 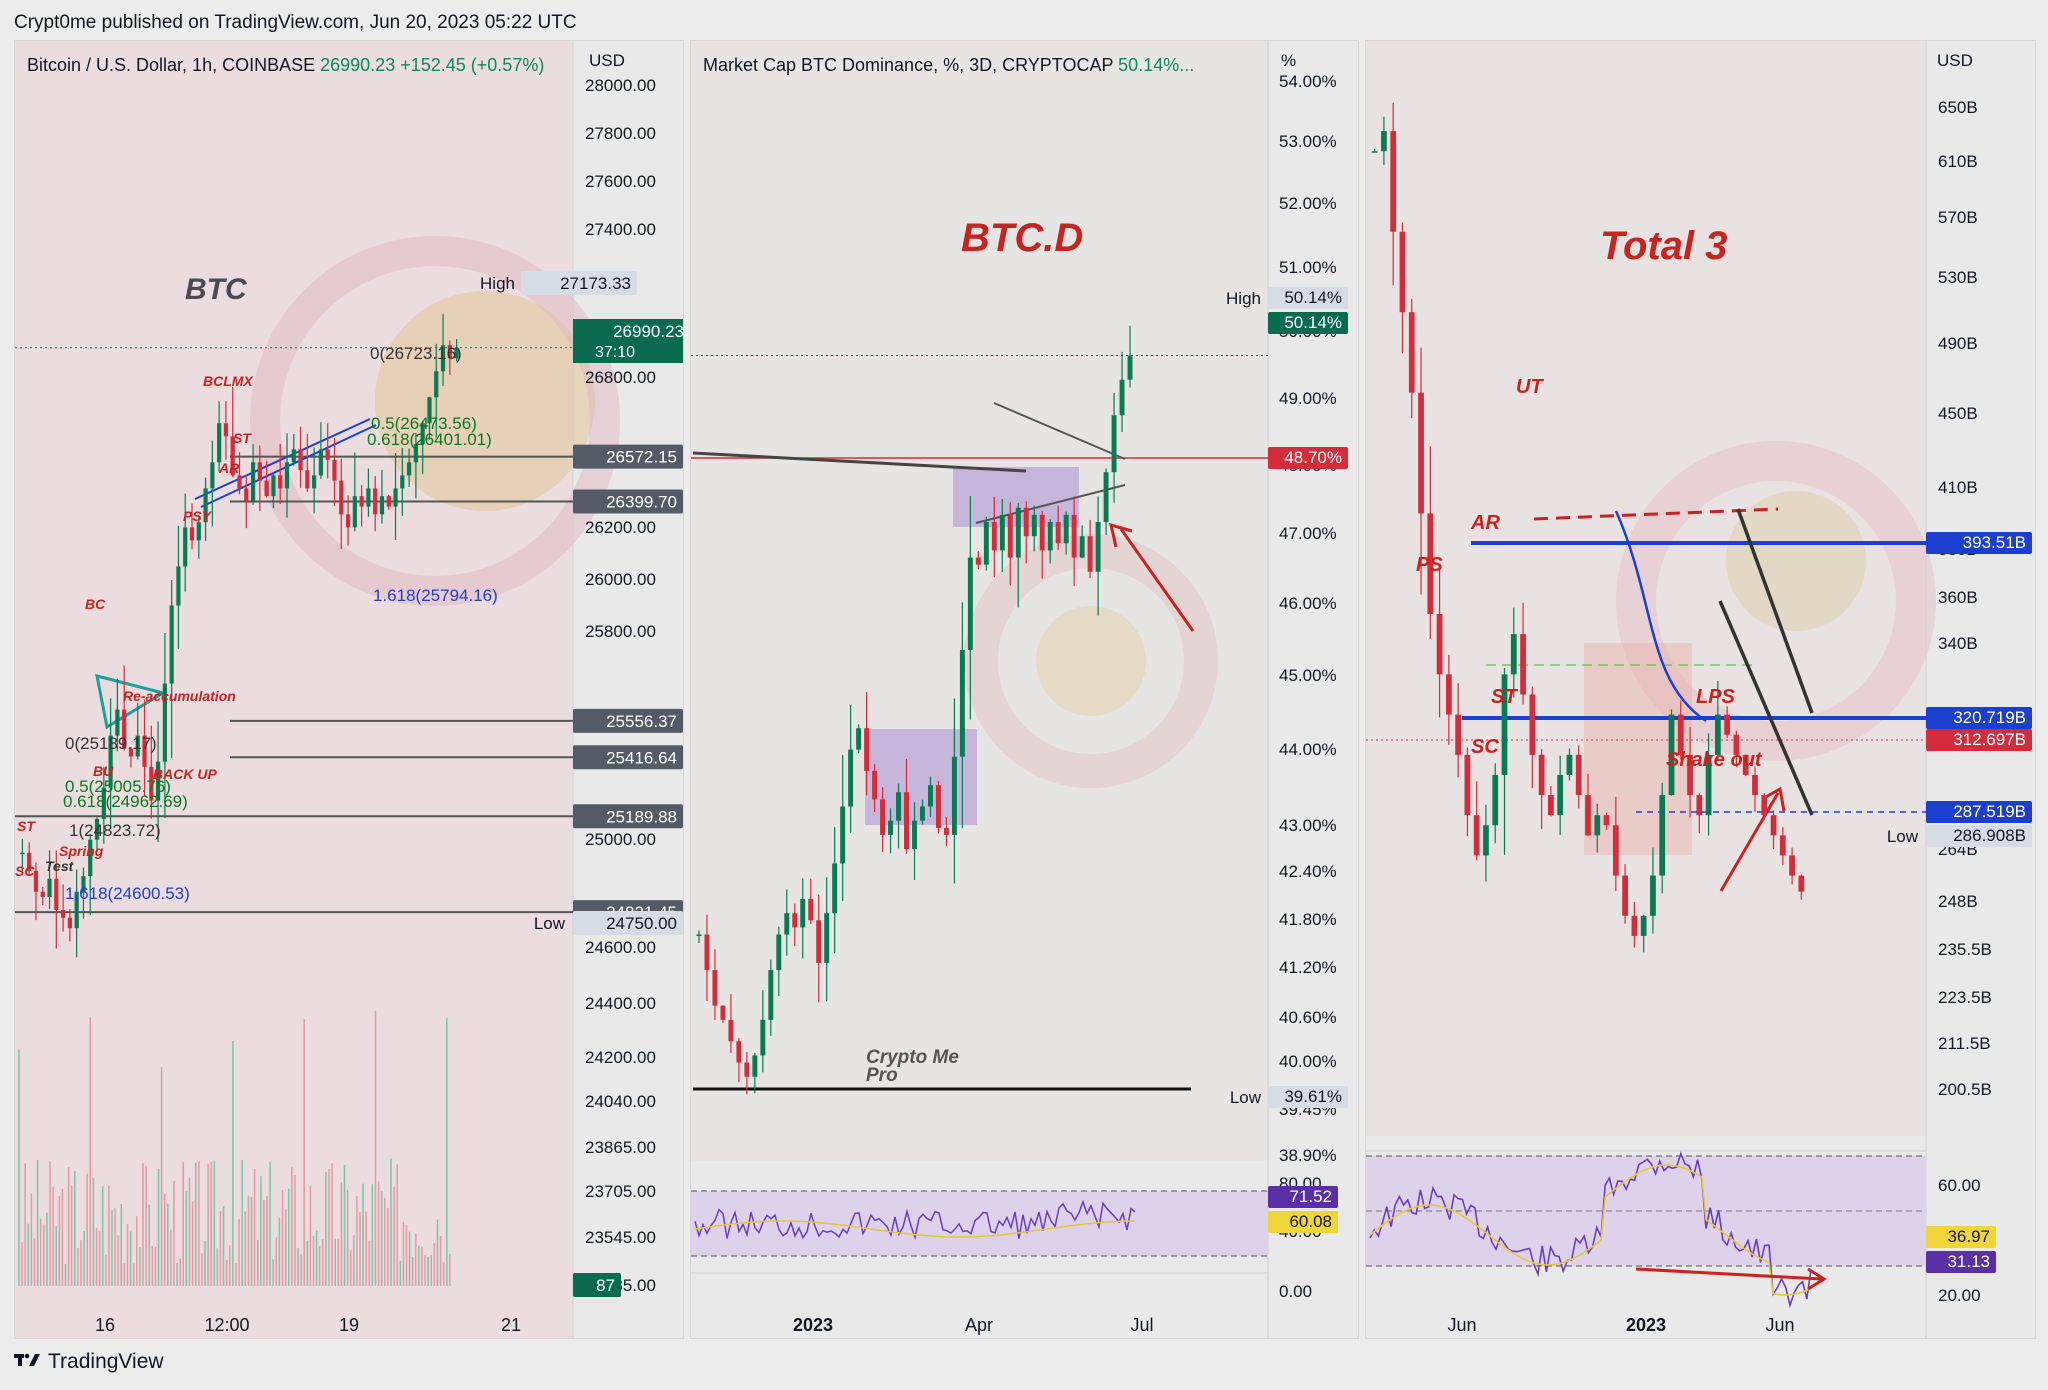 What do you see at coordinates (1308, 533) in the screenshot?
I see `btcd-y-tick: 47.00%` at bounding box center [1308, 533].